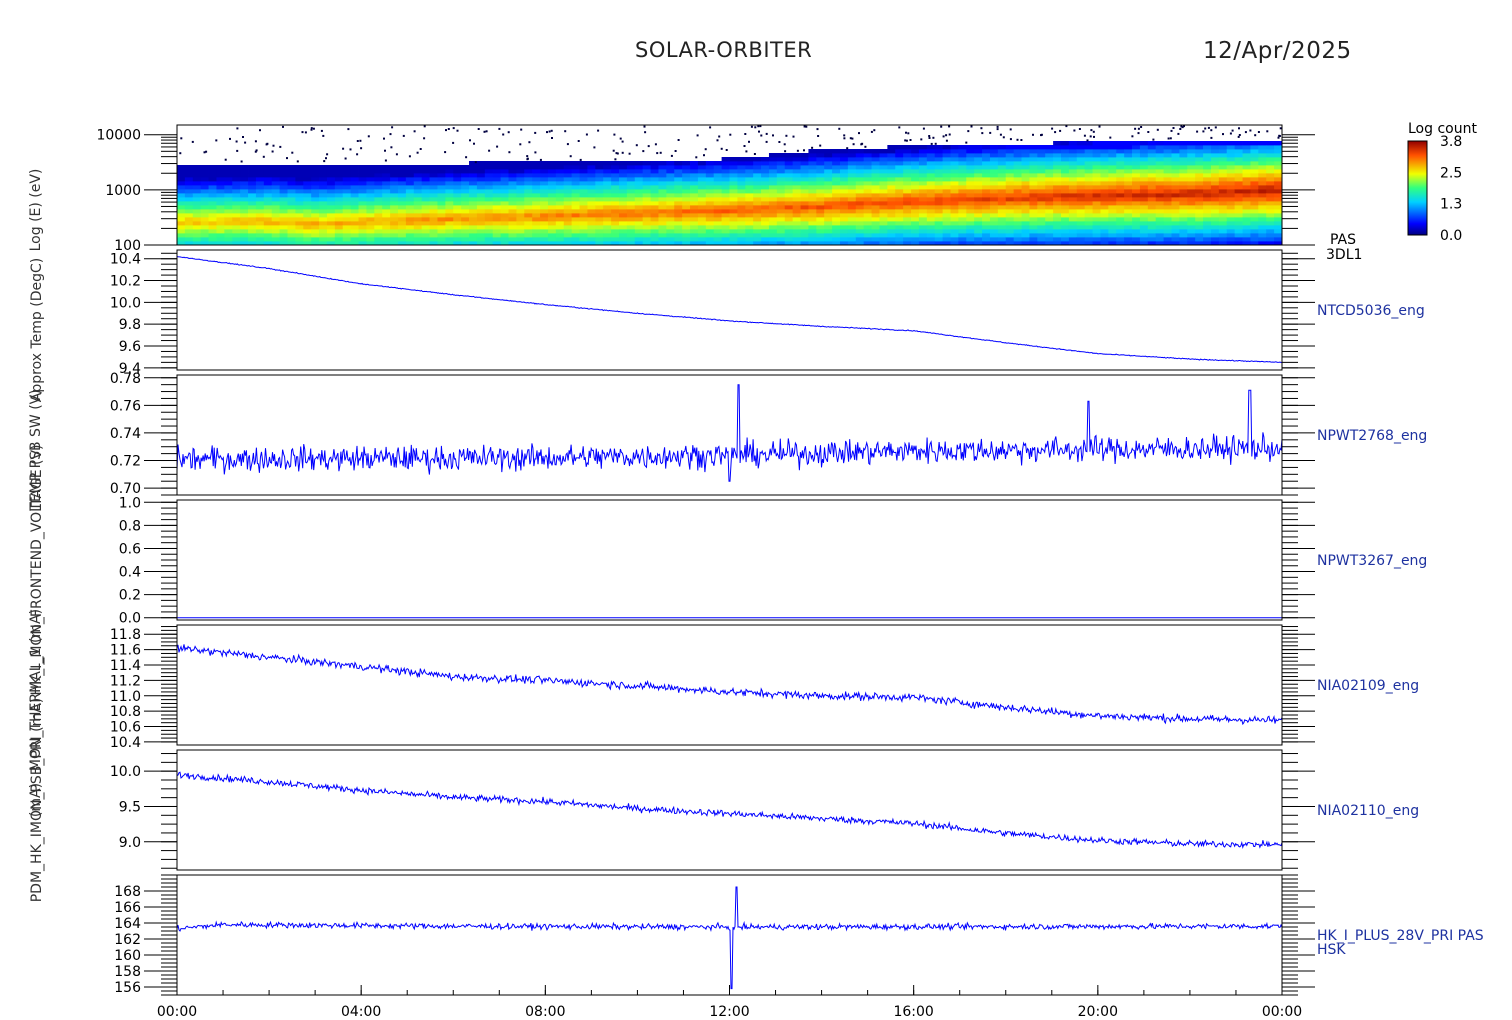 The width and height of the screenshot is (1512, 1020). What do you see at coordinates (1331, 950) in the screenshot?
I see `panel-label: HSK` at bounding box center [1331, 950].